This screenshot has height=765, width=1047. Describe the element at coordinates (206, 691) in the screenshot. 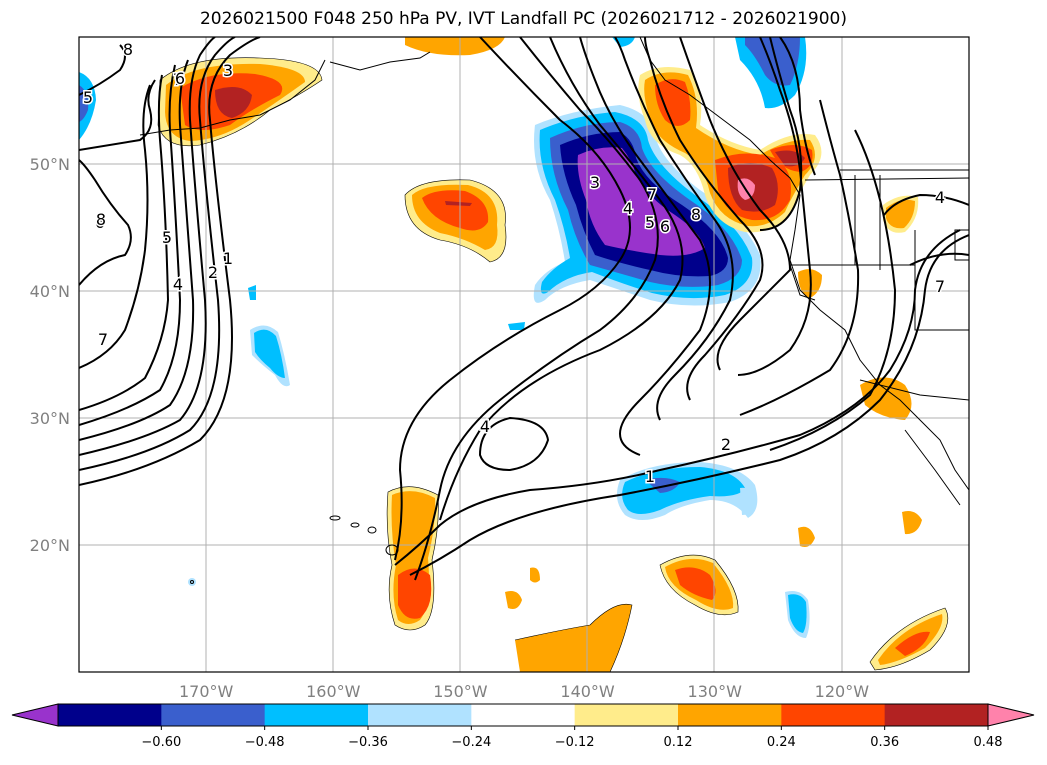

I see `lon-label: 170°W` at that location.